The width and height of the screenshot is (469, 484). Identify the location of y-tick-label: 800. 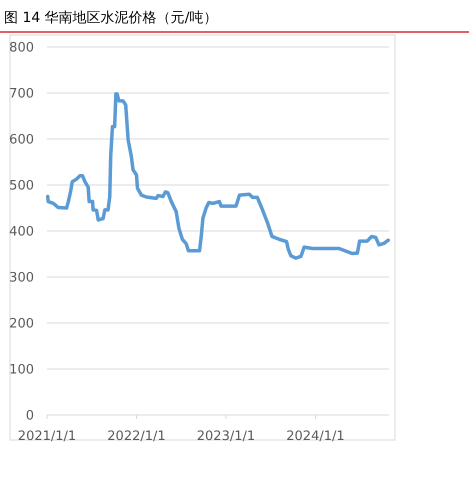
(21, 48).